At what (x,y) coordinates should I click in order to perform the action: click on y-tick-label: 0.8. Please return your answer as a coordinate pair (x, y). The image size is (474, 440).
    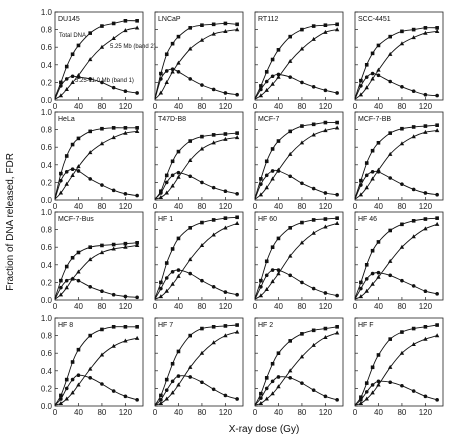
    Looking at the image, I should click on (47, 230).